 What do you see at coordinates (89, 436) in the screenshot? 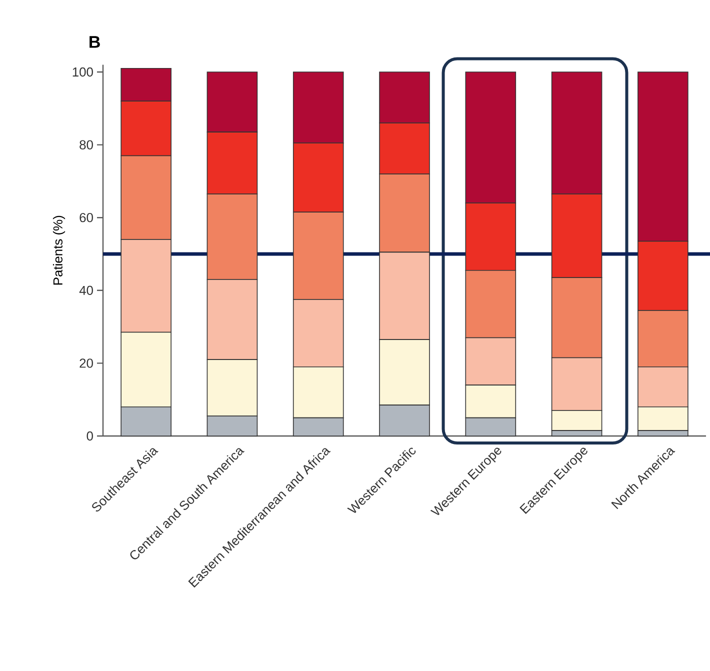
I see `y-tick-label: 0` at bounding box center [89, 436].